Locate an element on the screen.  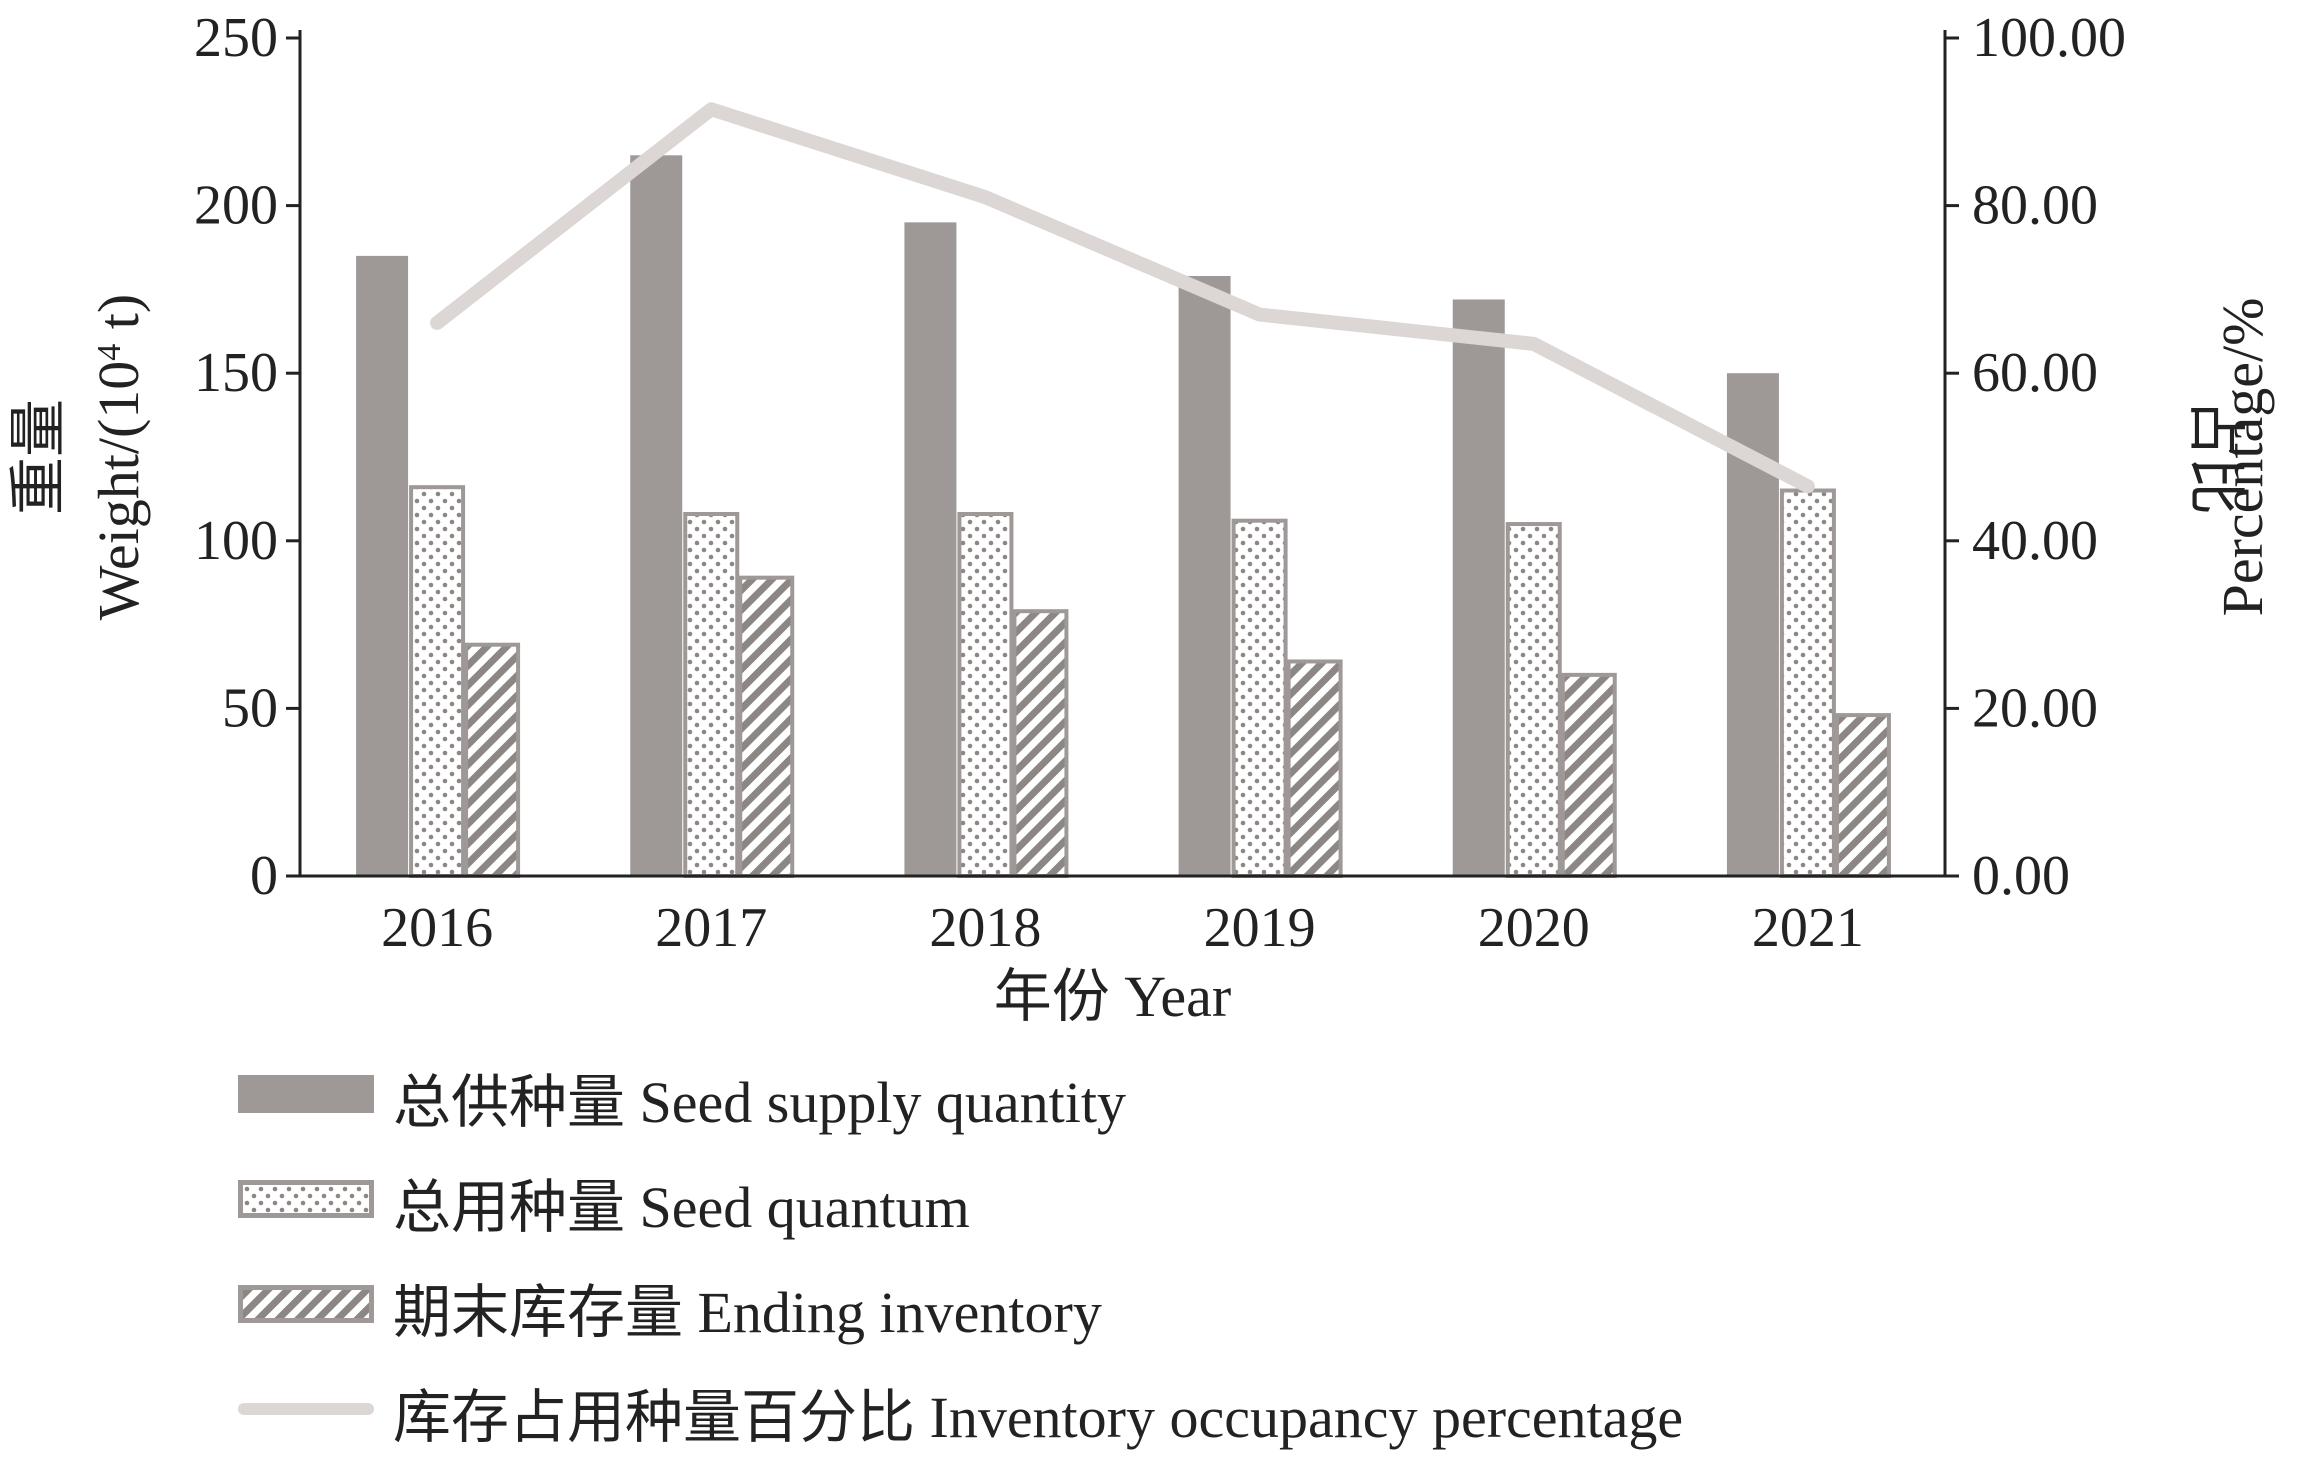
legend-swatch-percentage is located at coordinates (306, 1409).